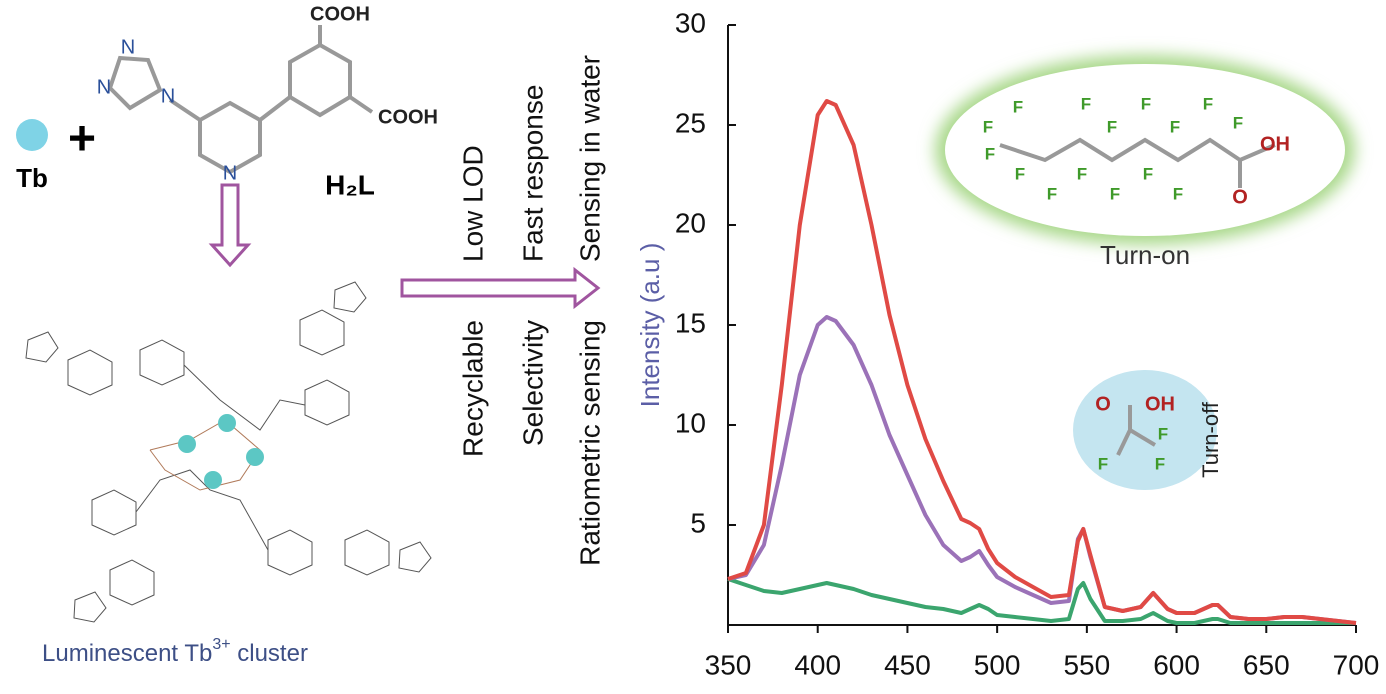  Describe the element at coordinates (32, 178) in the screenshot. I see `tb-label: Tb` at that location.